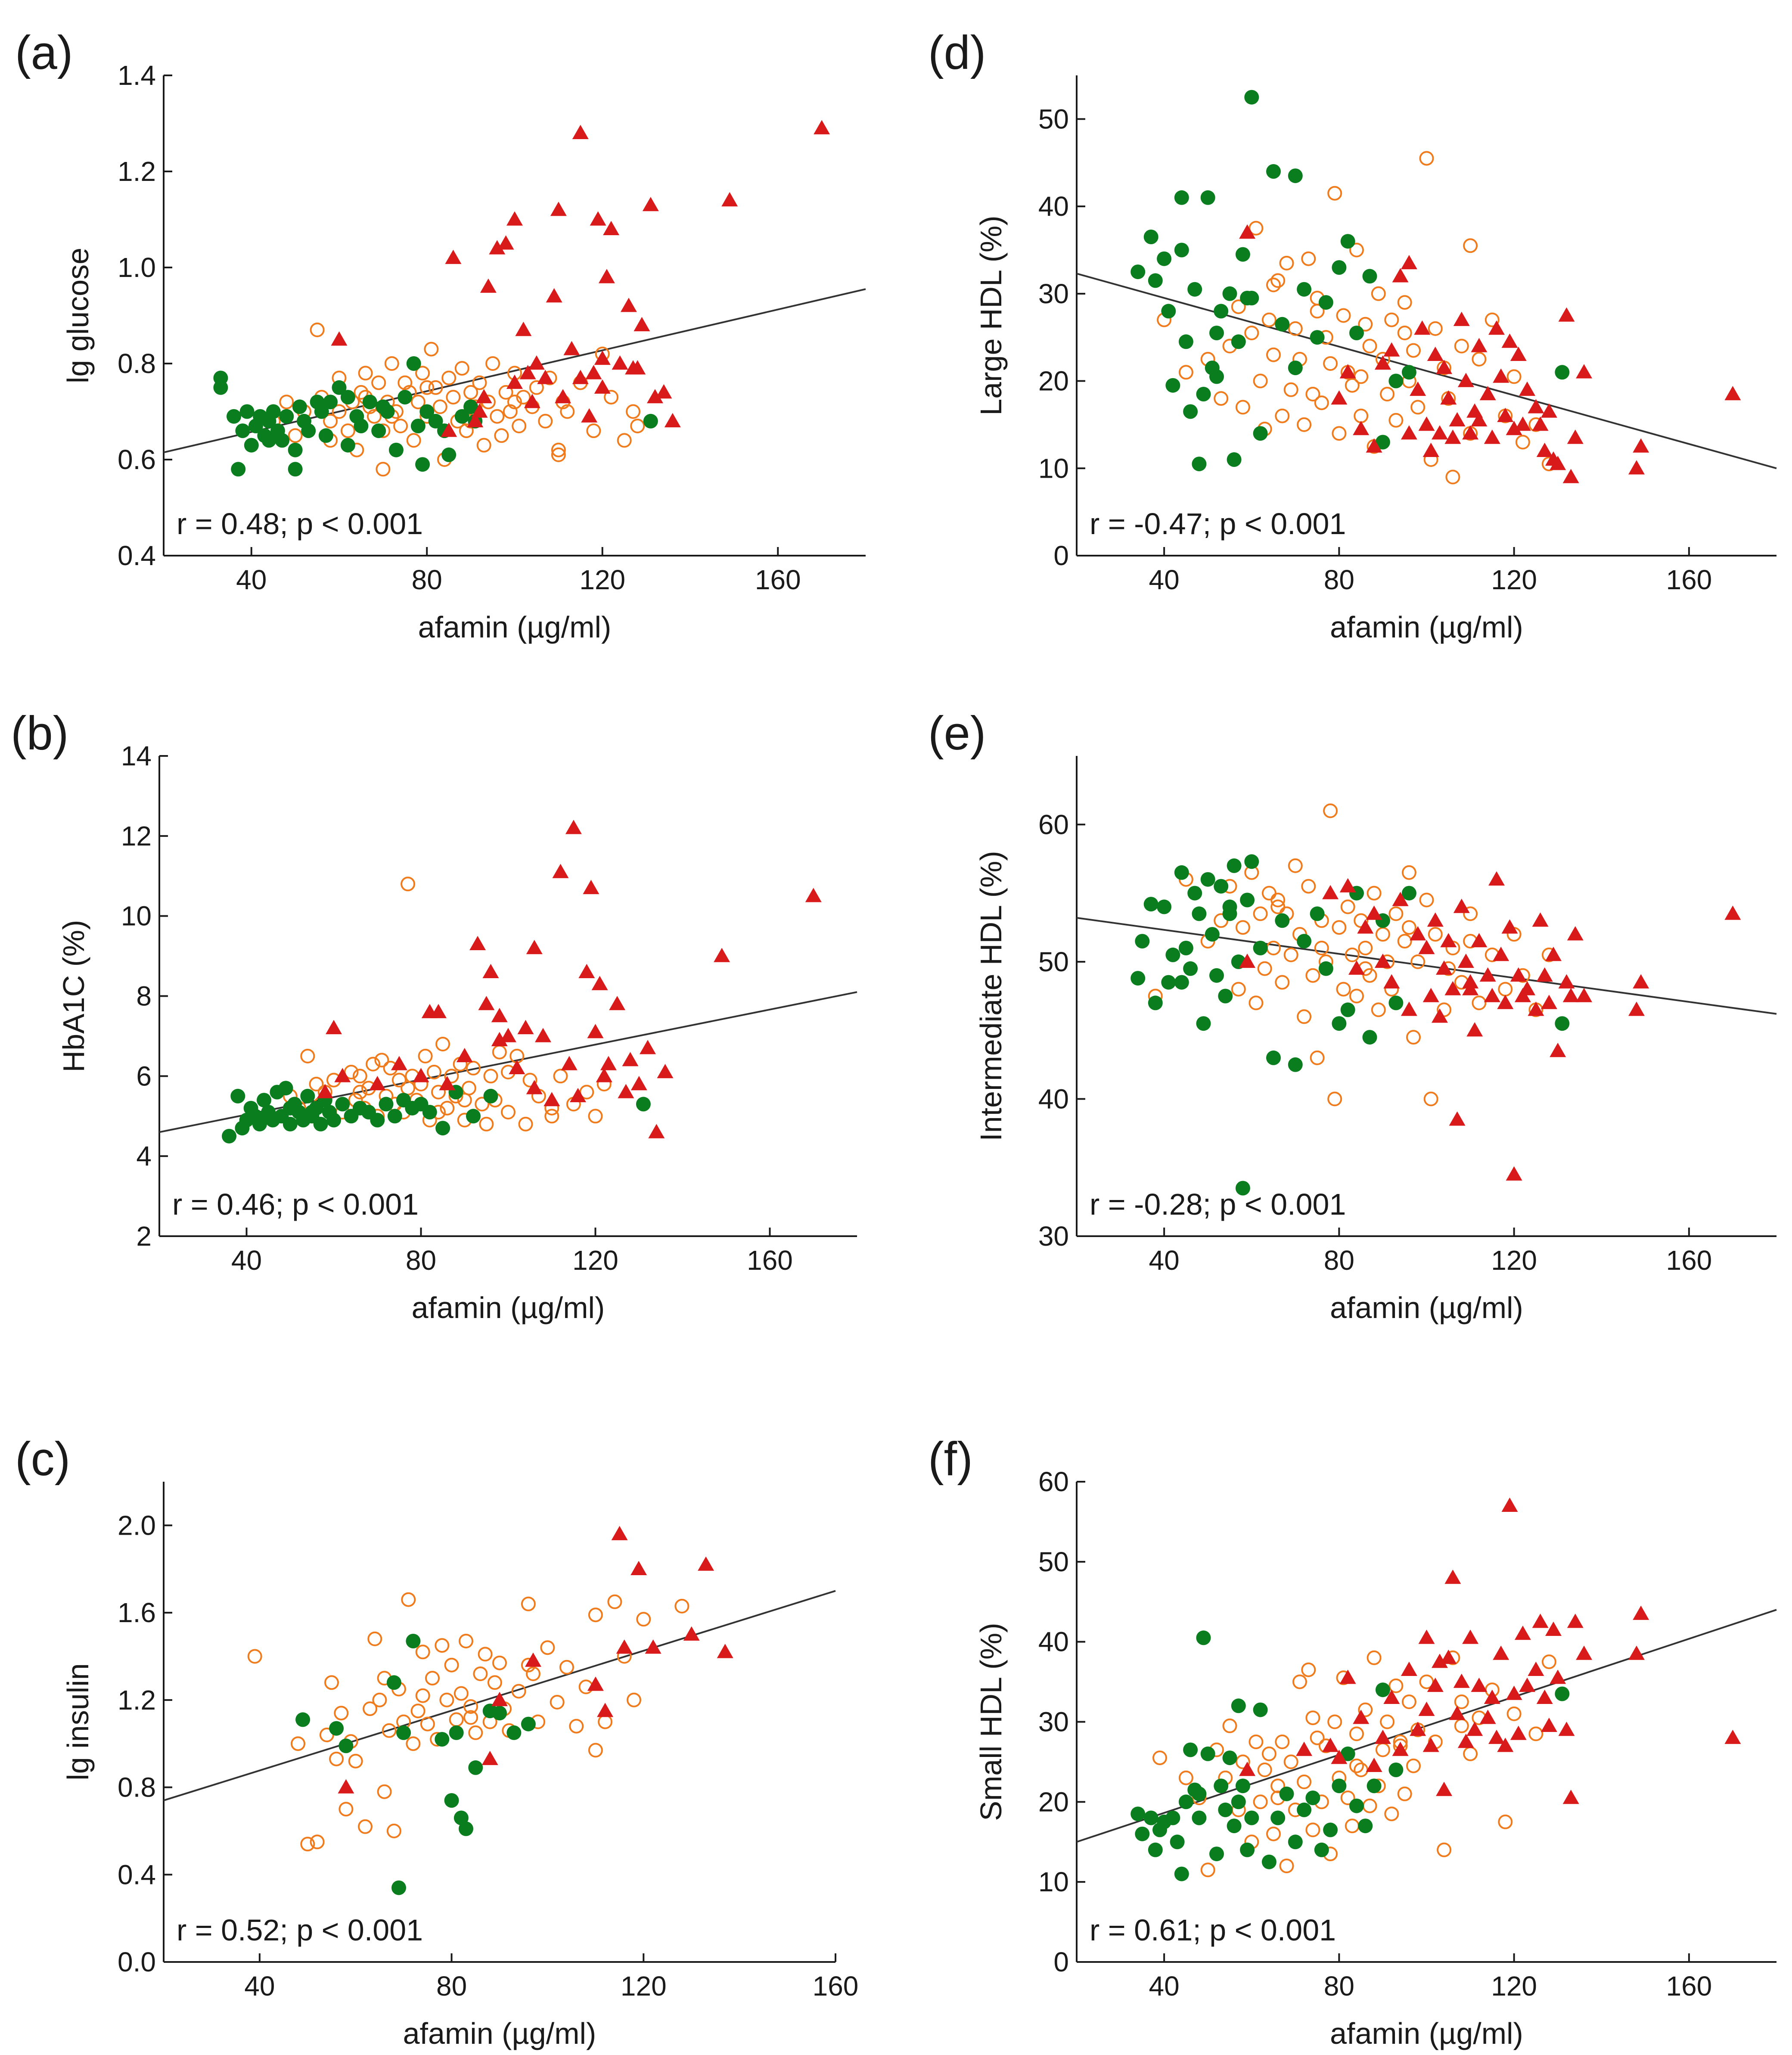  What do you see at coordinates (42, 1459) in the screenshot?
I see `panel-label-c: (c)` at bounding box center [42, 1459].